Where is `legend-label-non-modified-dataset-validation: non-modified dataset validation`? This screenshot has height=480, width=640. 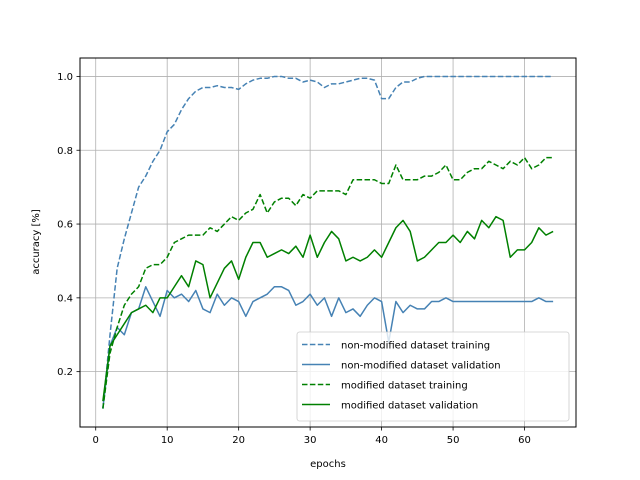
legend-label-non-modified-dataset-validation: non-modified dataset validation is located at coordinates (421, 366).